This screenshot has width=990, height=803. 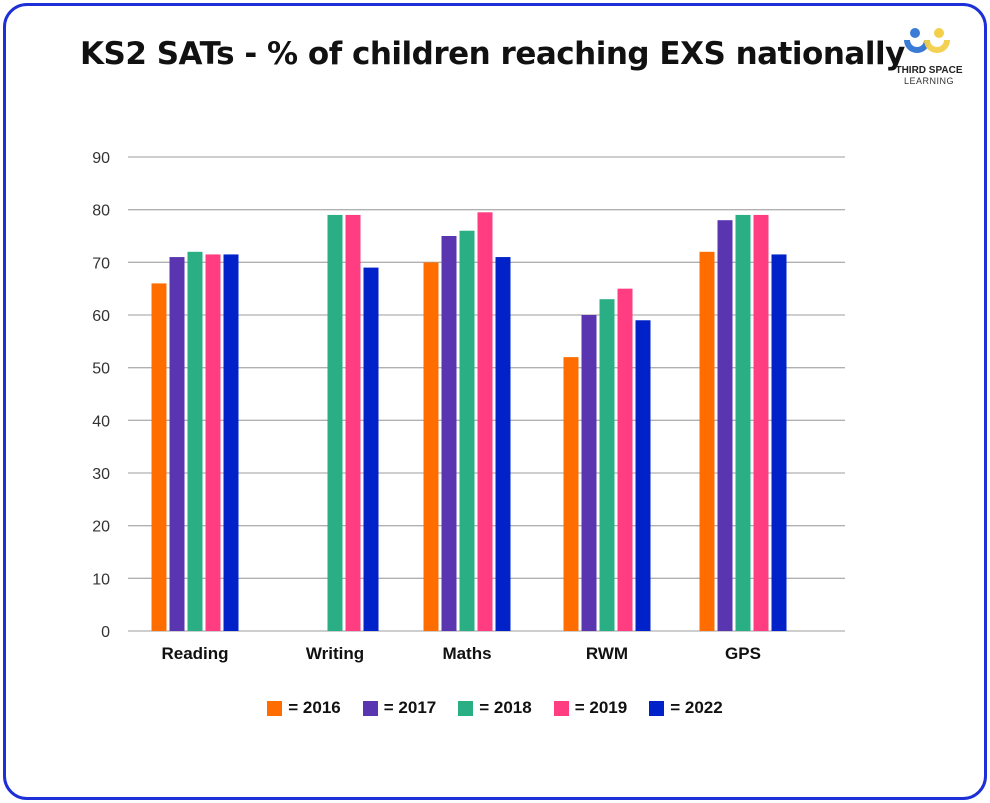 I want to click on legend: = 2016 = 2017 = 2018 = 2019 = 2022, so click(x=495, y=708).